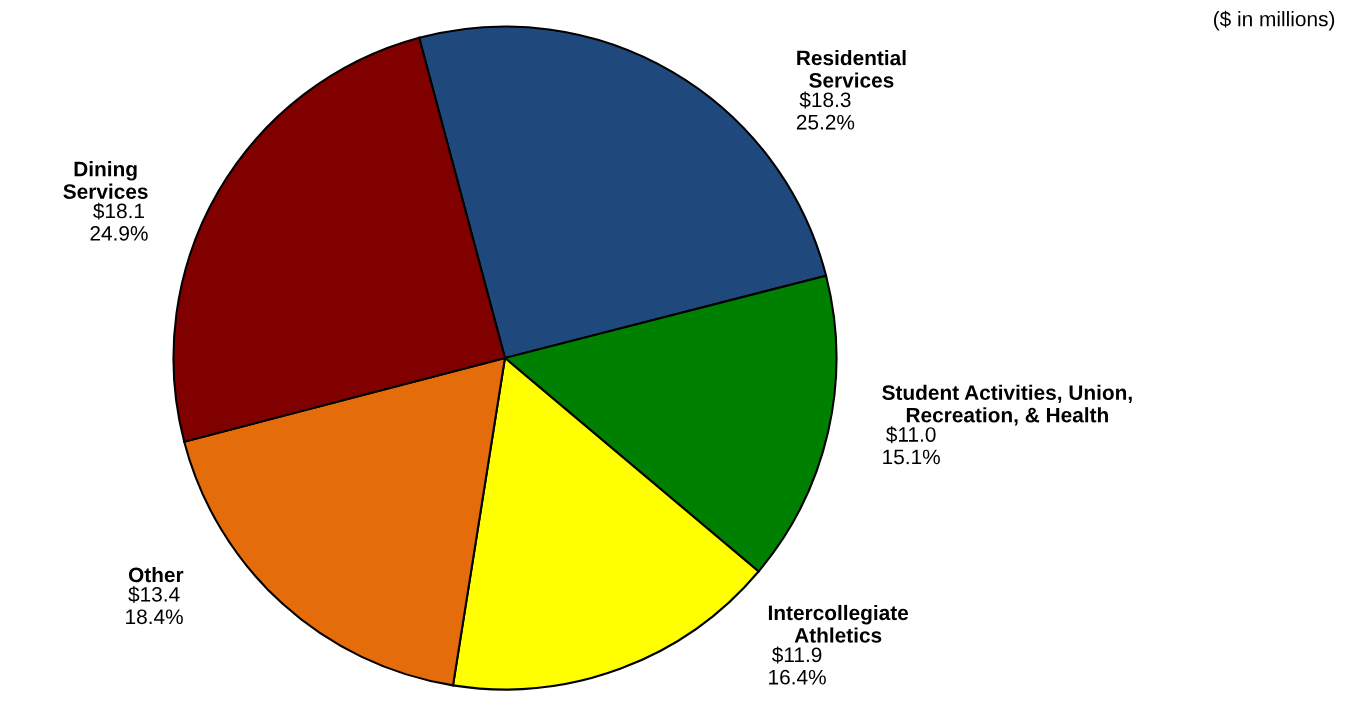 The image size is (1353, 716). Describe the element at coordinates (1274, 20) in the screenshot. I see `text: ($ in millions)` at that location.